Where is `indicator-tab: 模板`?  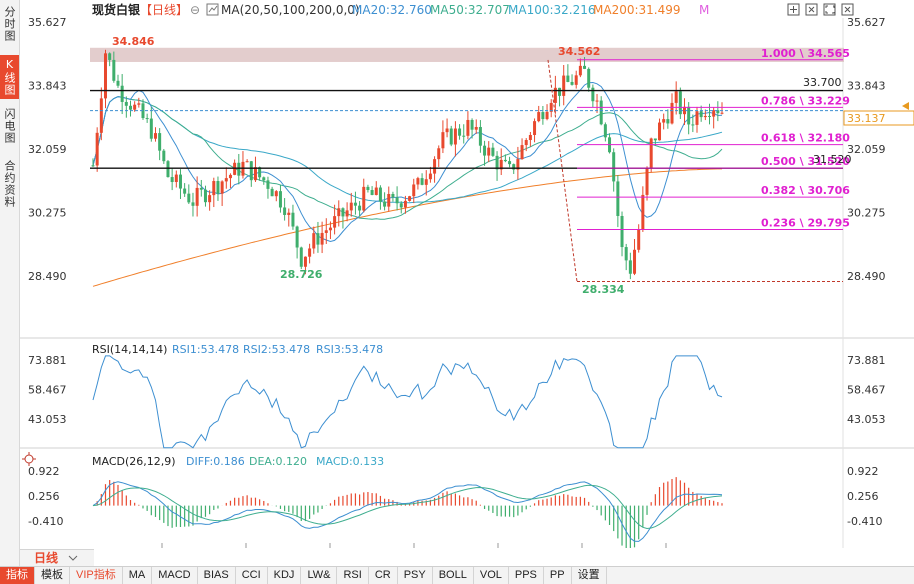
indicator-tab: 模板 is located at coordinates (52, 575).